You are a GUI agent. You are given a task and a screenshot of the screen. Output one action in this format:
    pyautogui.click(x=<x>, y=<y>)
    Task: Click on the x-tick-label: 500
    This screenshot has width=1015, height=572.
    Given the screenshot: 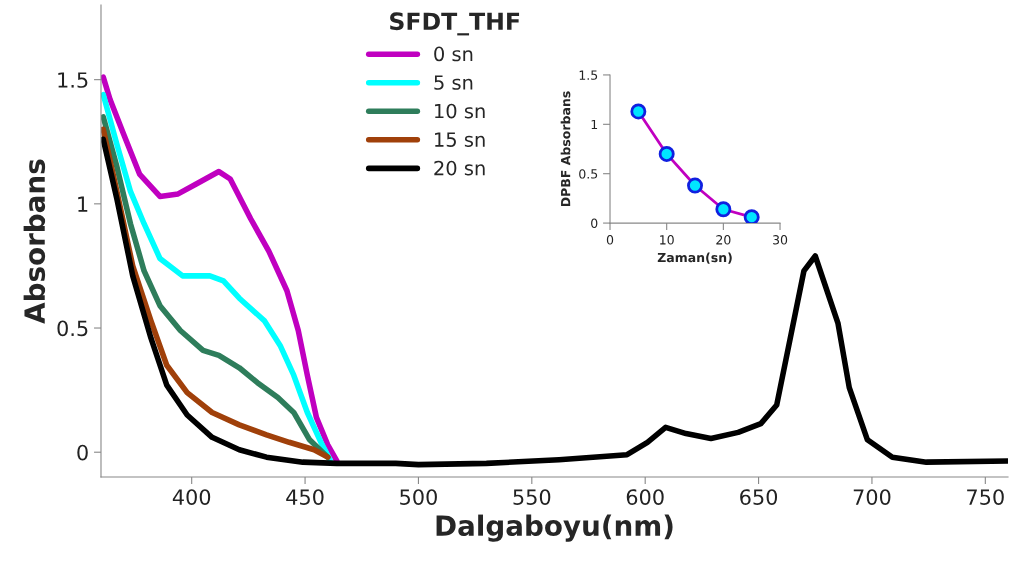 What is the action you would take?
    pyautogui.click(x=418, y=497)
    